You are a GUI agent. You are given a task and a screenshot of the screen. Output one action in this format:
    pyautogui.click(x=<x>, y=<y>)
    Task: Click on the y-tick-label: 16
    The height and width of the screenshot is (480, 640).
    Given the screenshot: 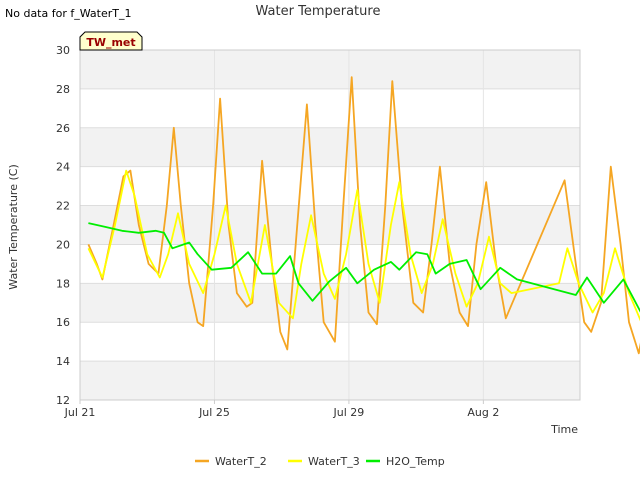 What is the action you would take?
    pyautogui.click(x=63, y=322)
    